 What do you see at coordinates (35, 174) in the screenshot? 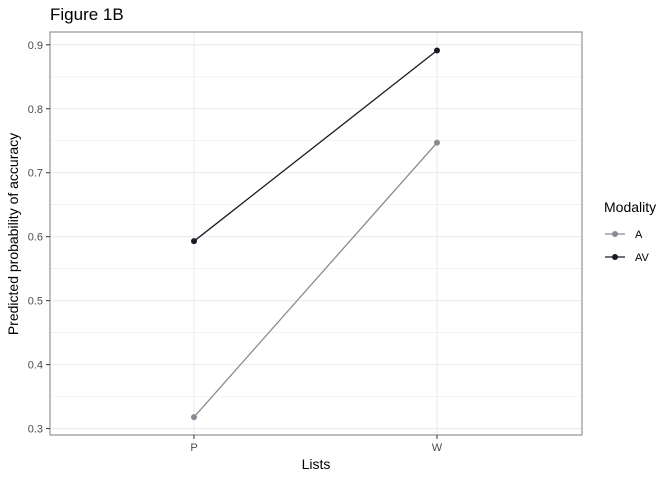
I see `y-tick-label: 0.7` at bounding box center [35, 174].